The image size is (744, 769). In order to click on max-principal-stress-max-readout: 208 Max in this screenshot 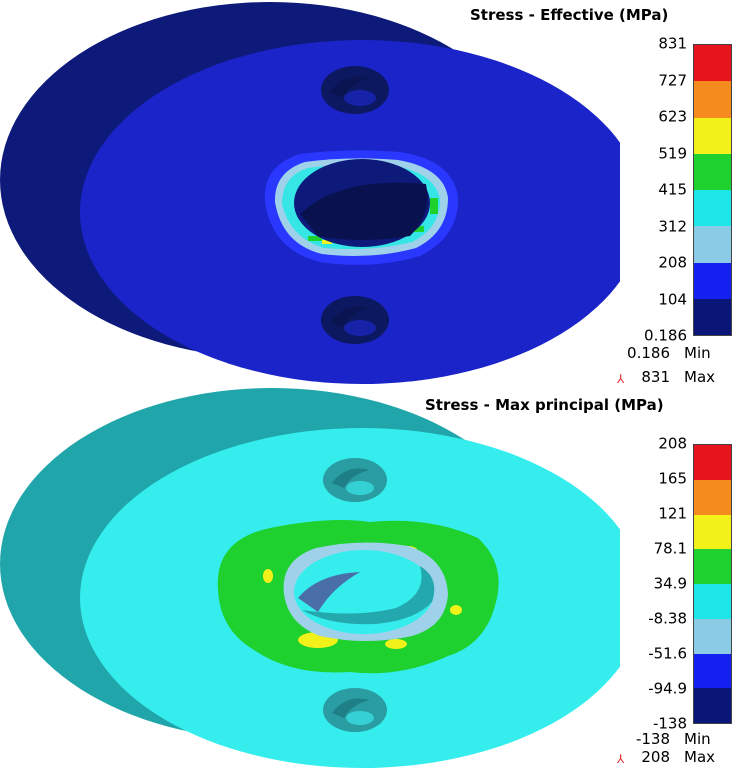, I will do `click(662, 757)`.